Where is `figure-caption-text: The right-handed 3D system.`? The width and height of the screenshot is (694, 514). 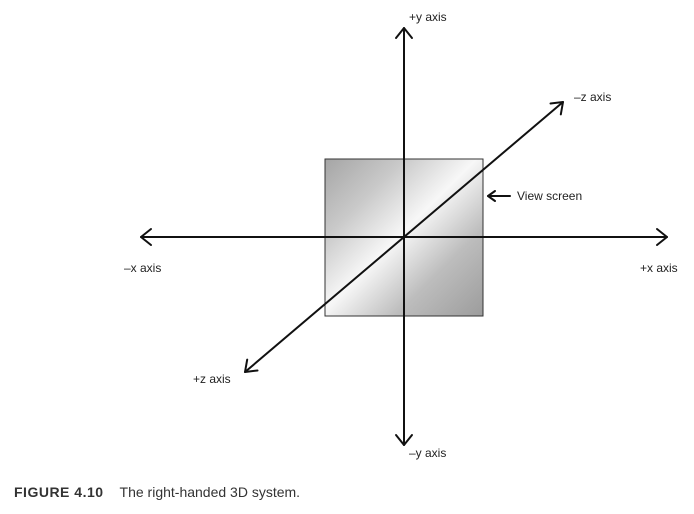 figure-caption-text: The right-handed 3D system. is located at coordinates (210, 492).